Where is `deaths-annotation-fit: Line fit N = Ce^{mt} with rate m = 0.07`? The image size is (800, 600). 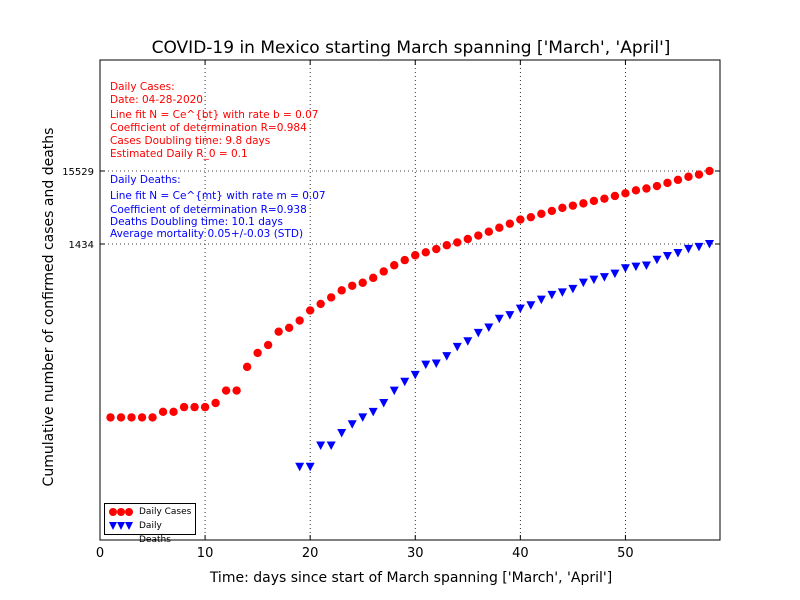 deaths-annotation-fit: Line fit N = Ce^{mt} with rate m = 0.07 is located at coordinates (218, 196).